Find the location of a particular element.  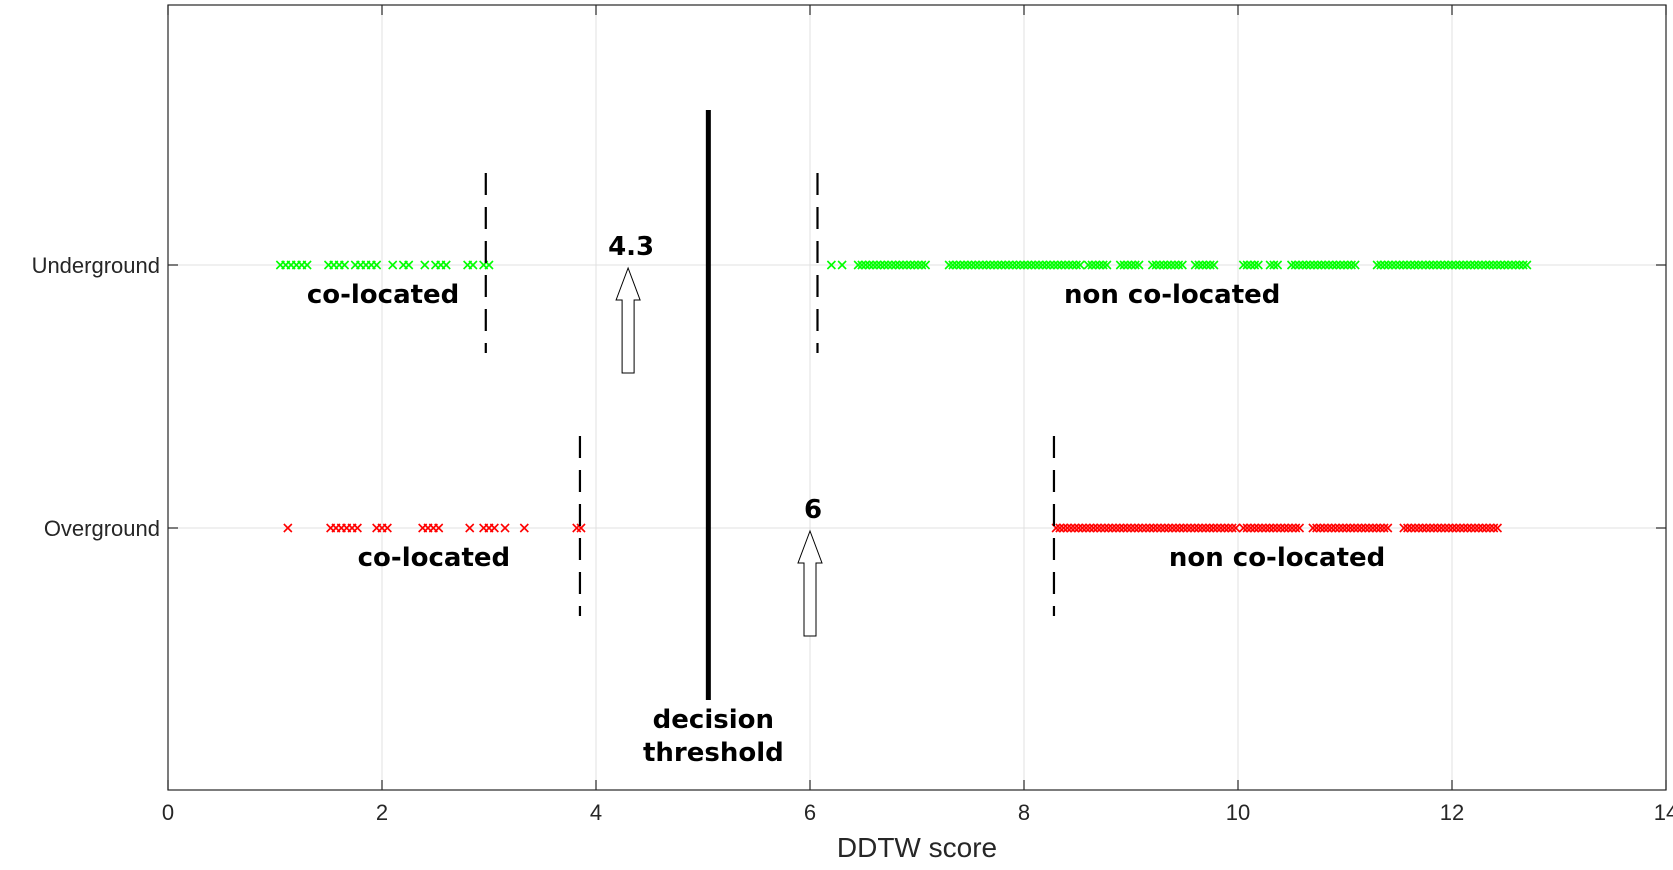

x-tick-label: 8 is located at coordinates (1024, 812).